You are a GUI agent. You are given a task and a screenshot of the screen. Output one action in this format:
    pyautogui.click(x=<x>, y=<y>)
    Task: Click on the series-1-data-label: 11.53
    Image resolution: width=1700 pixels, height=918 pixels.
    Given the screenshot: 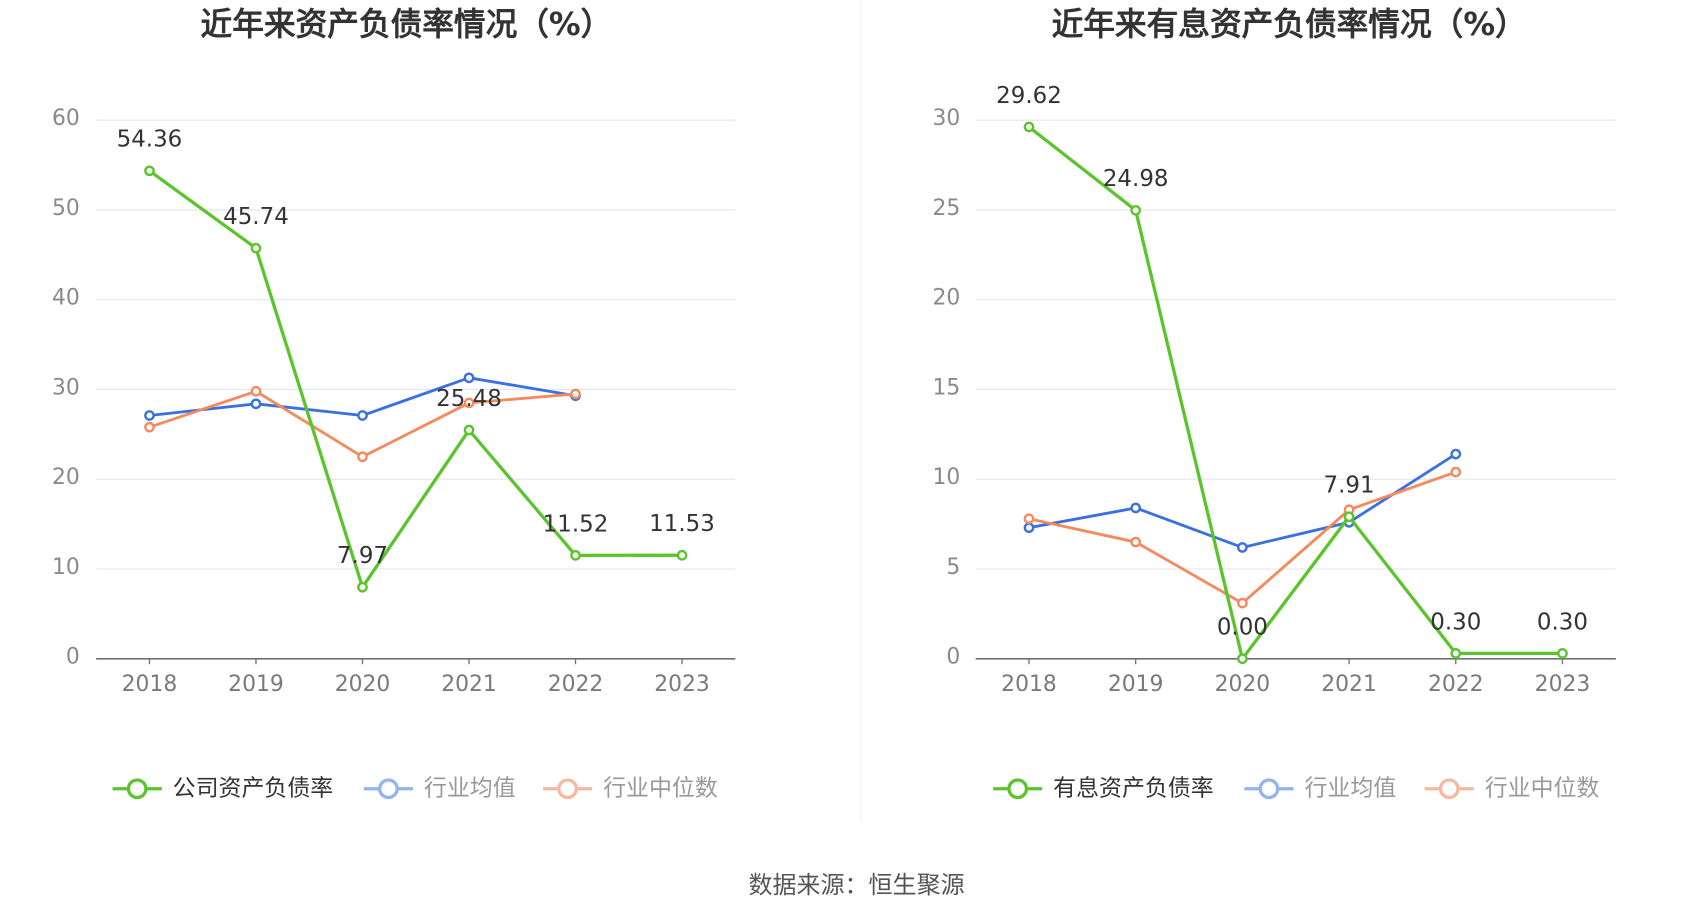 What is the action you would take?
    pyautogui.click(x=682, y=524)
    